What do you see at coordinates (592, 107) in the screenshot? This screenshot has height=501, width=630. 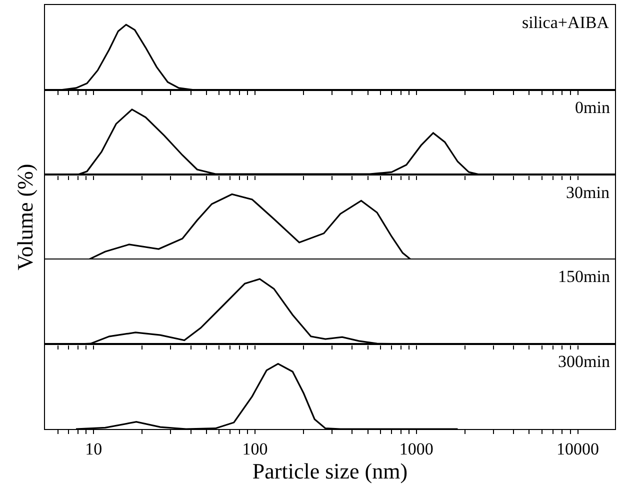 I see `annotation: 0min` at bounding box center [592, 107].